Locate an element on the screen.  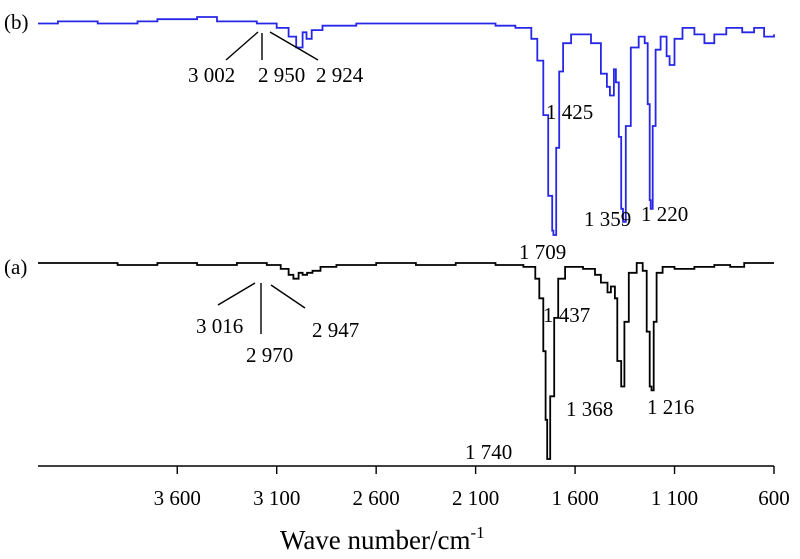
peak-label: 2 970 is located at coordinates (269, 355).